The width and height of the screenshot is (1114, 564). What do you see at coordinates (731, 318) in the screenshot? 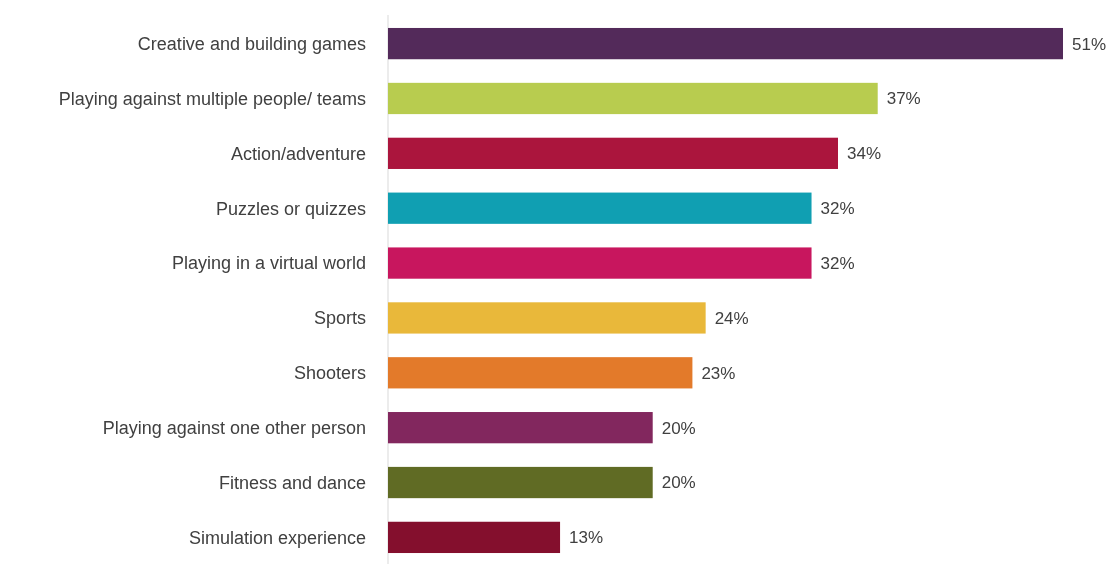
I see `data-label: 24%` at bounding box center [731, 318].